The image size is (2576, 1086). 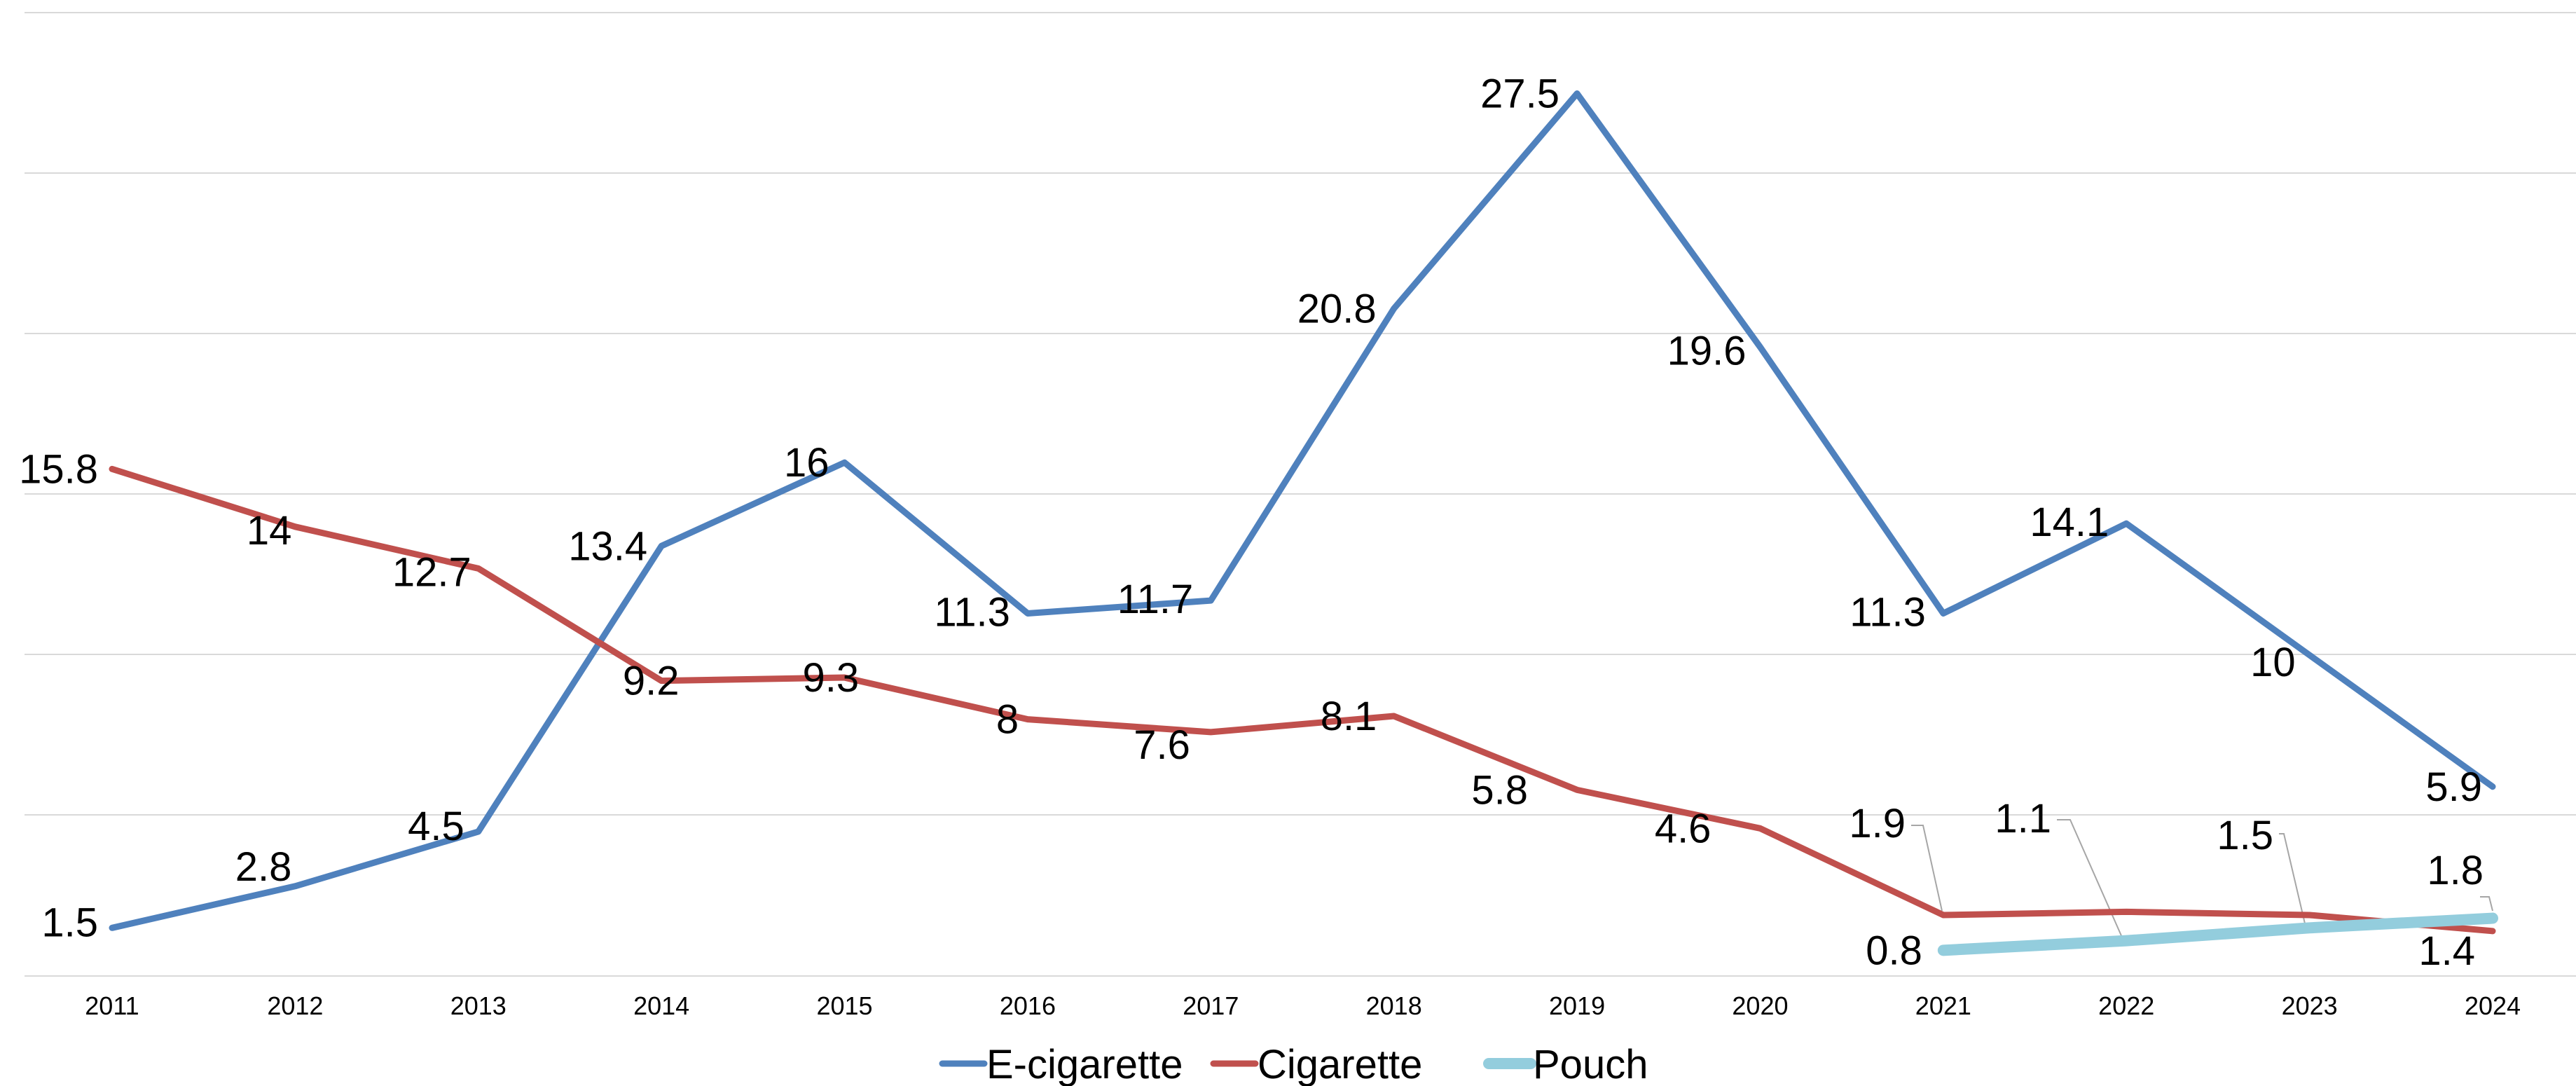 I want to click on label-leader-lines, so click(x=2202, y=879).